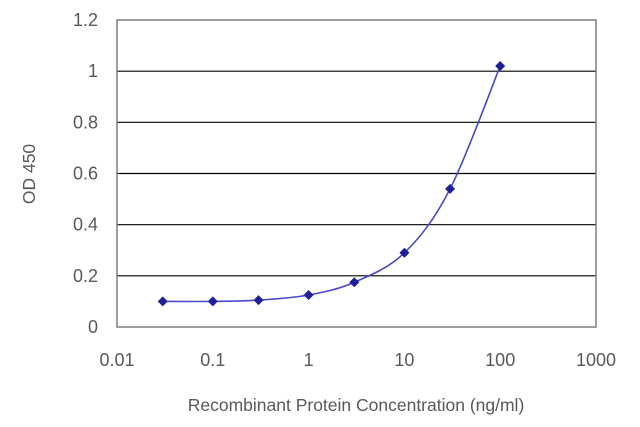 The image size is (640, 427). I want to click on y-tick-label: 1, so click(93, 71).